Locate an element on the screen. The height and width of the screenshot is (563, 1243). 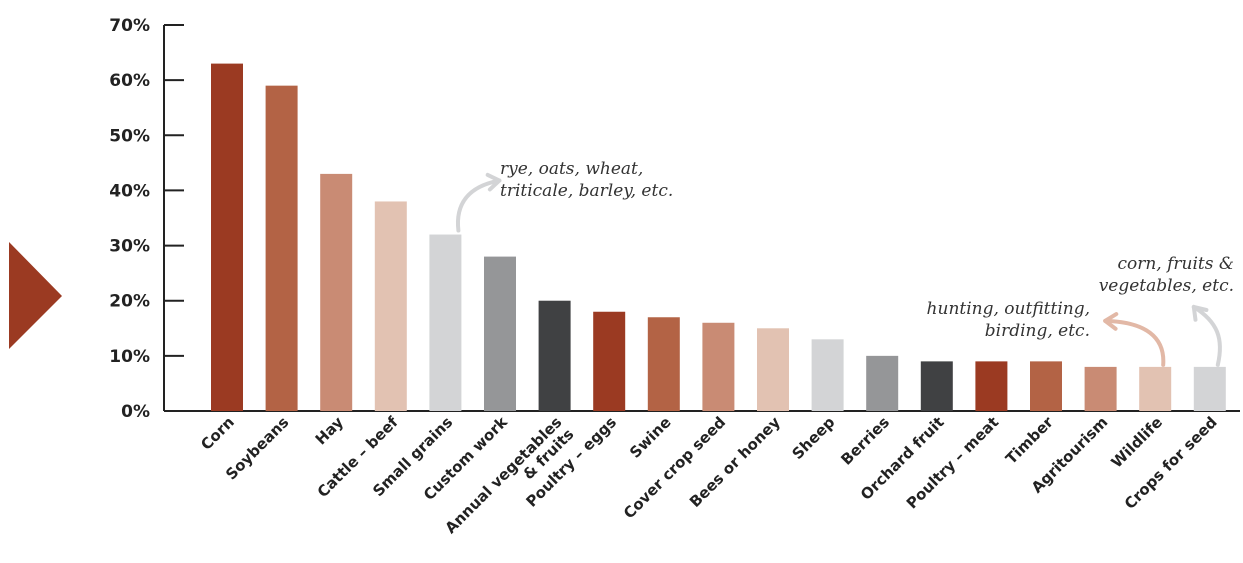
x-tick-label: Poultry – meat is located at coordinates (952, 462).